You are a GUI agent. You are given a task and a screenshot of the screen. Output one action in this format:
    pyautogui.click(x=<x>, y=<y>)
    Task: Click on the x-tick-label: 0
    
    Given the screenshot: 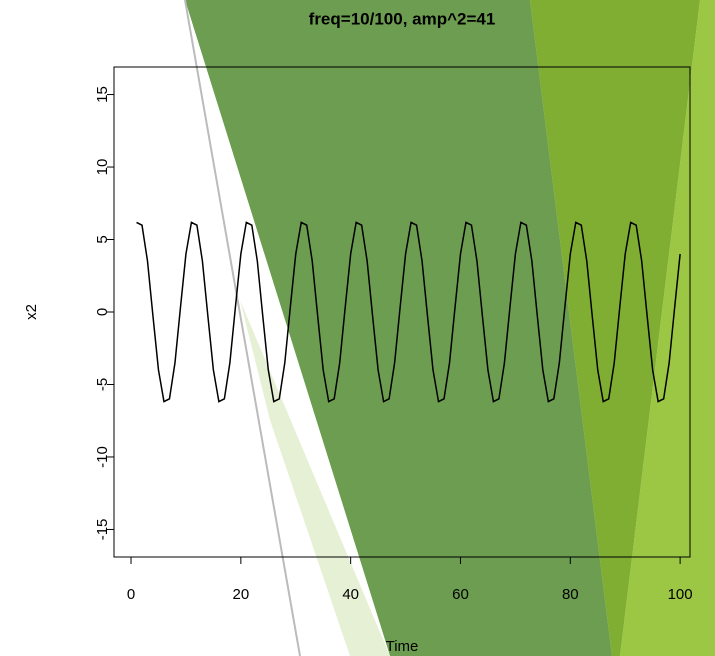 What is the action you would take?
    pyautogui.click(x=131, y=594)
    